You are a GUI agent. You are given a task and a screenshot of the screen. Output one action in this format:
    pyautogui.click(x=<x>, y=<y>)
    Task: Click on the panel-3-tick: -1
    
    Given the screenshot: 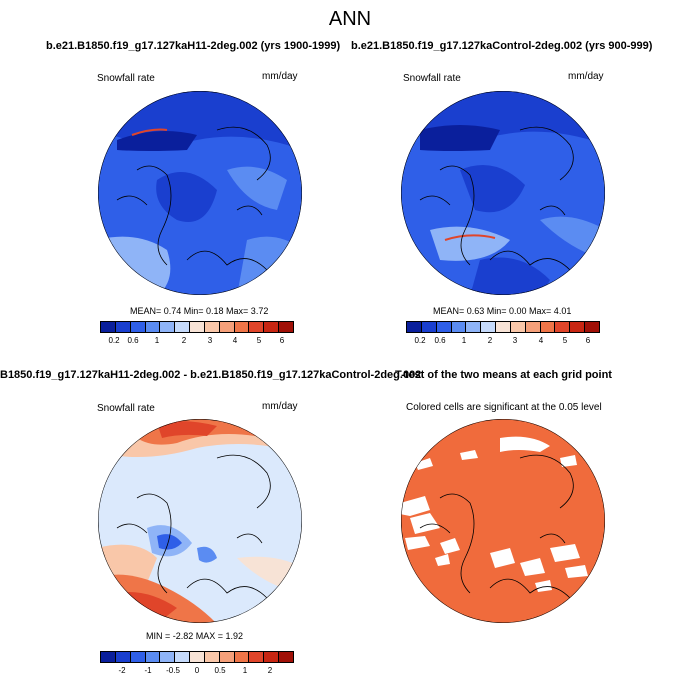 What is the action you would take?
    pyautogui.click(x=148, y=670)
    